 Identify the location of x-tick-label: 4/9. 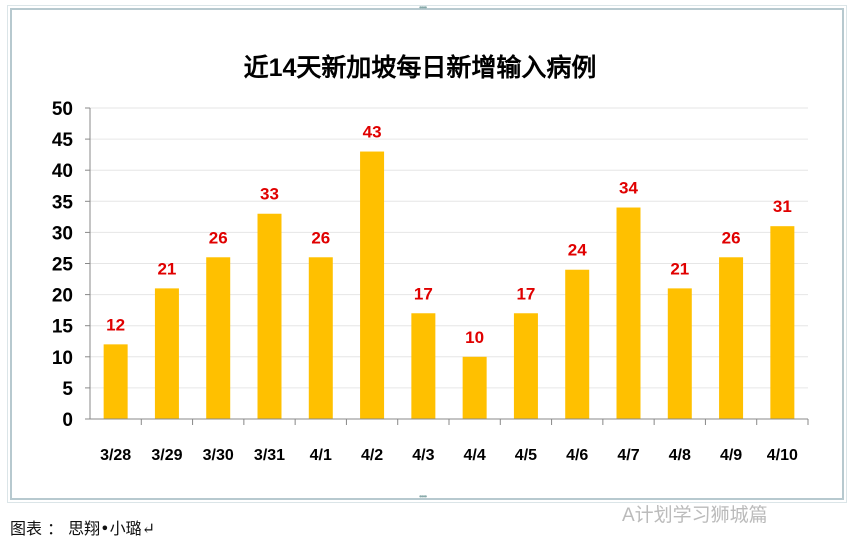
(731, 455).